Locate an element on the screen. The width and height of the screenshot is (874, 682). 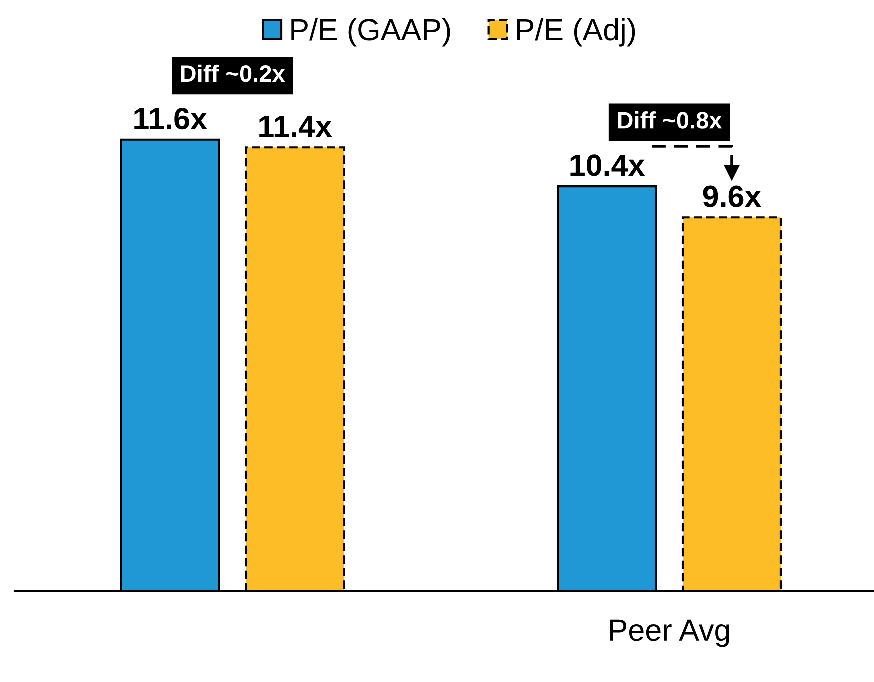
data-label: 9.6x is located at coordinates (732, 197).